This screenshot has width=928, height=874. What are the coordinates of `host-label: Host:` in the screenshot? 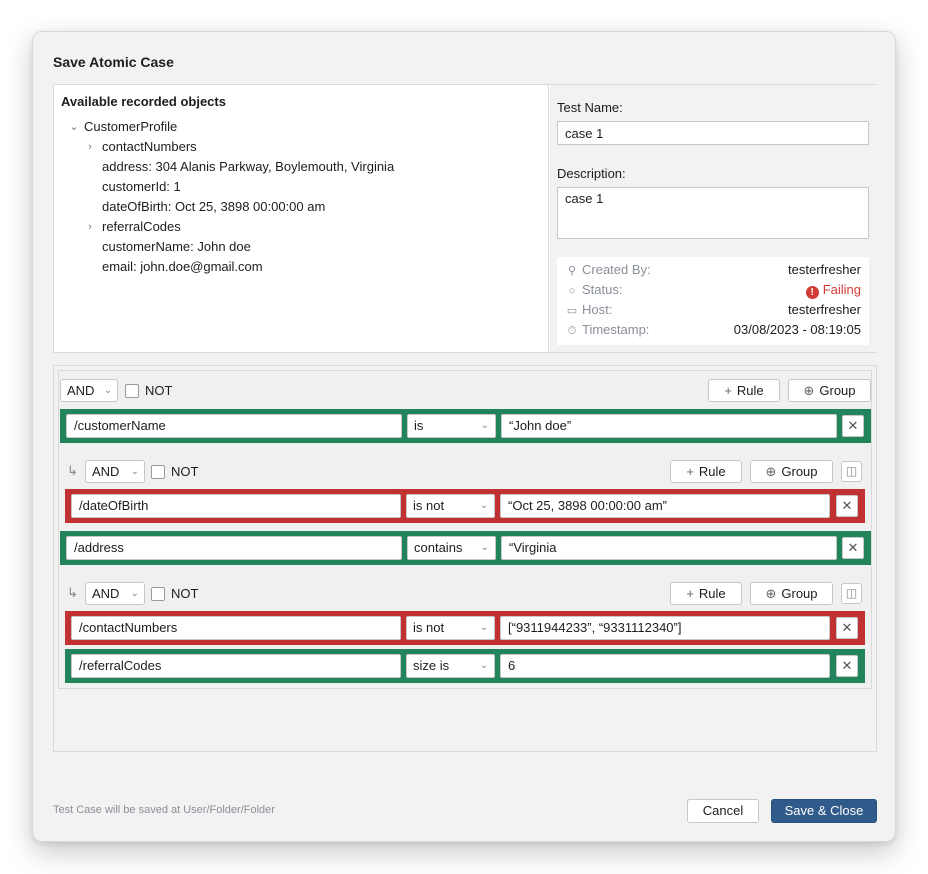 It's located at (597, 309).